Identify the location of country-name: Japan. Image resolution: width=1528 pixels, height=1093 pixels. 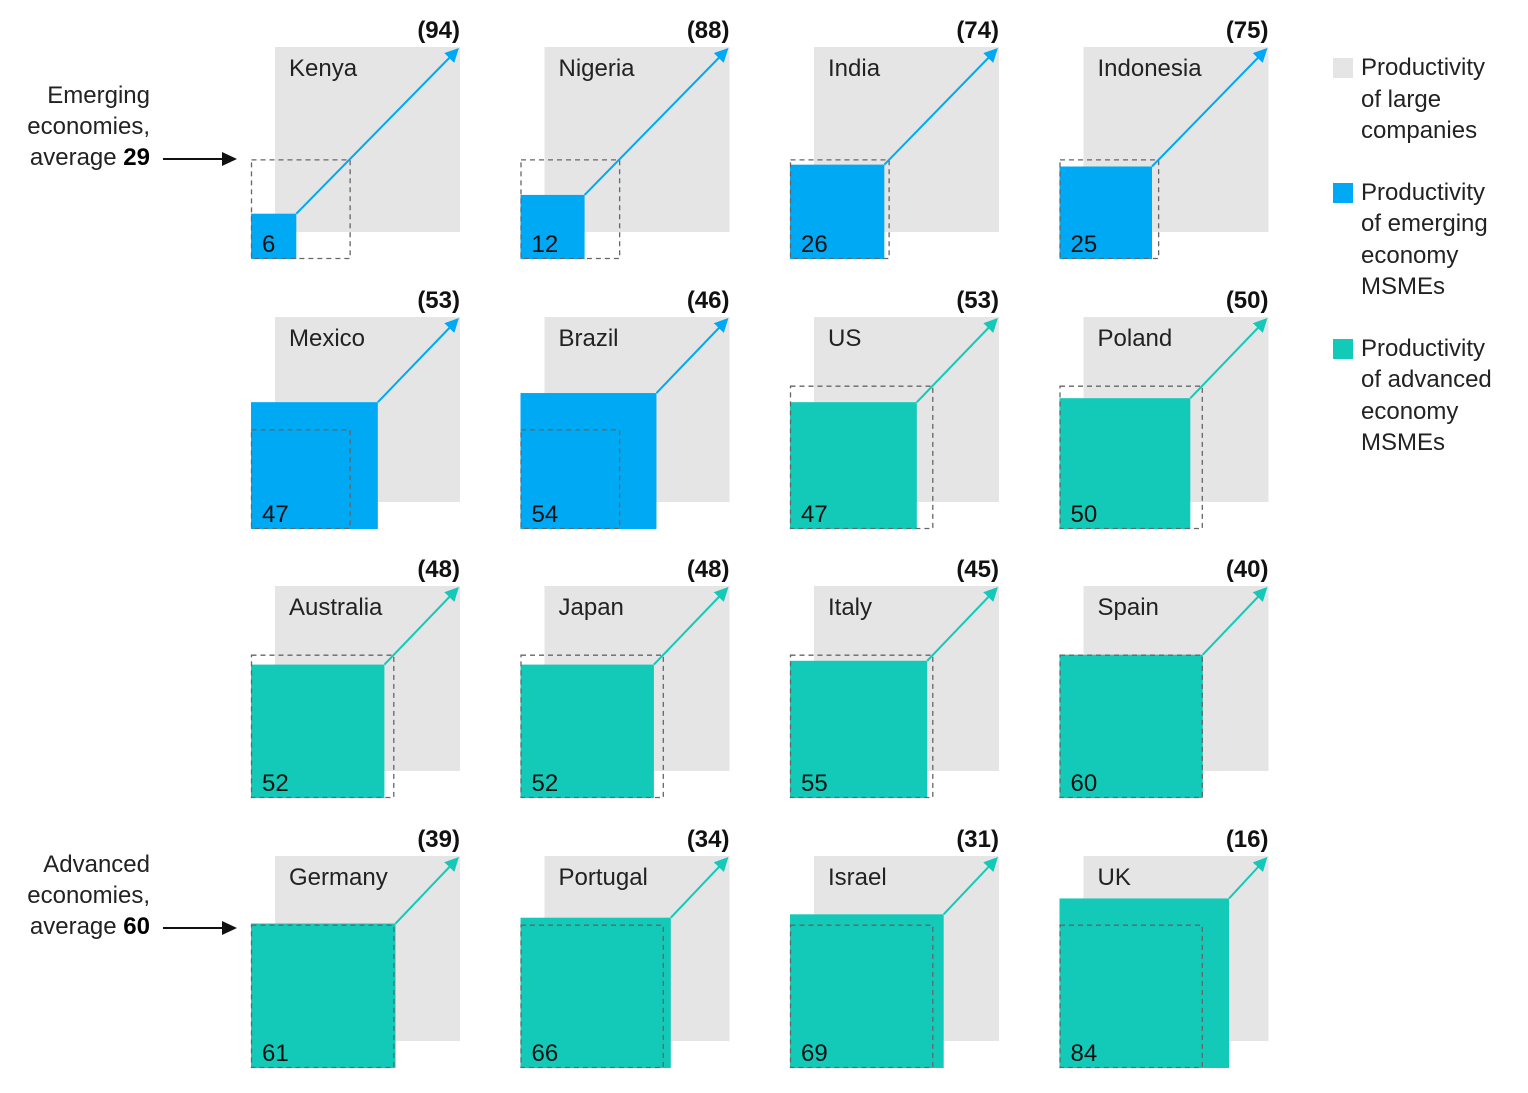
(591, 607).